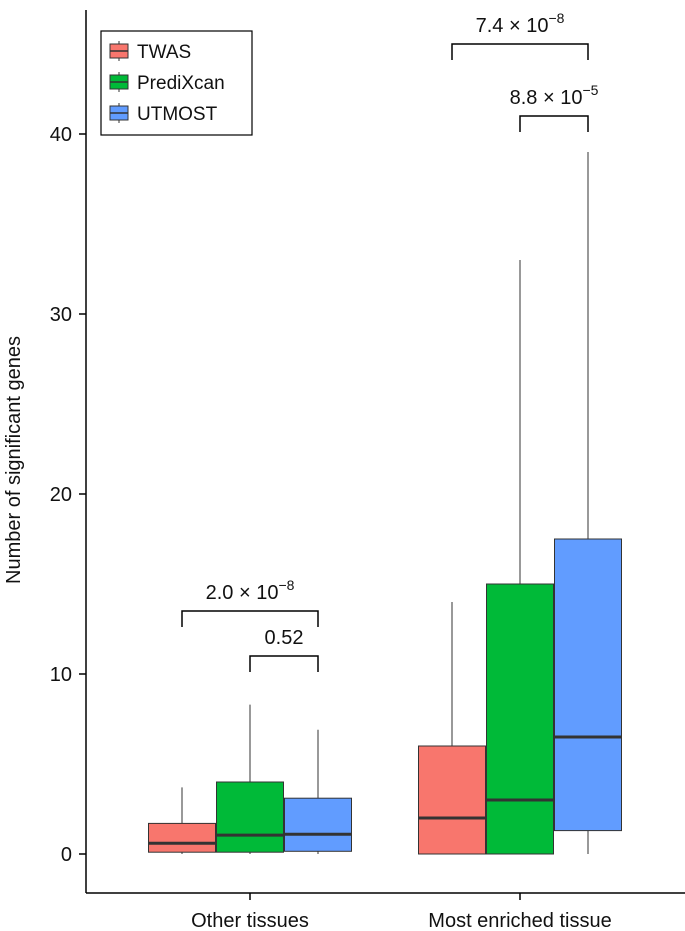 This screenshot has width=685, height=931. What do you see at coordinates (177, 114) in the screenshot?
I see `legend-label: UTMOST` at bounding box center [177, 114].